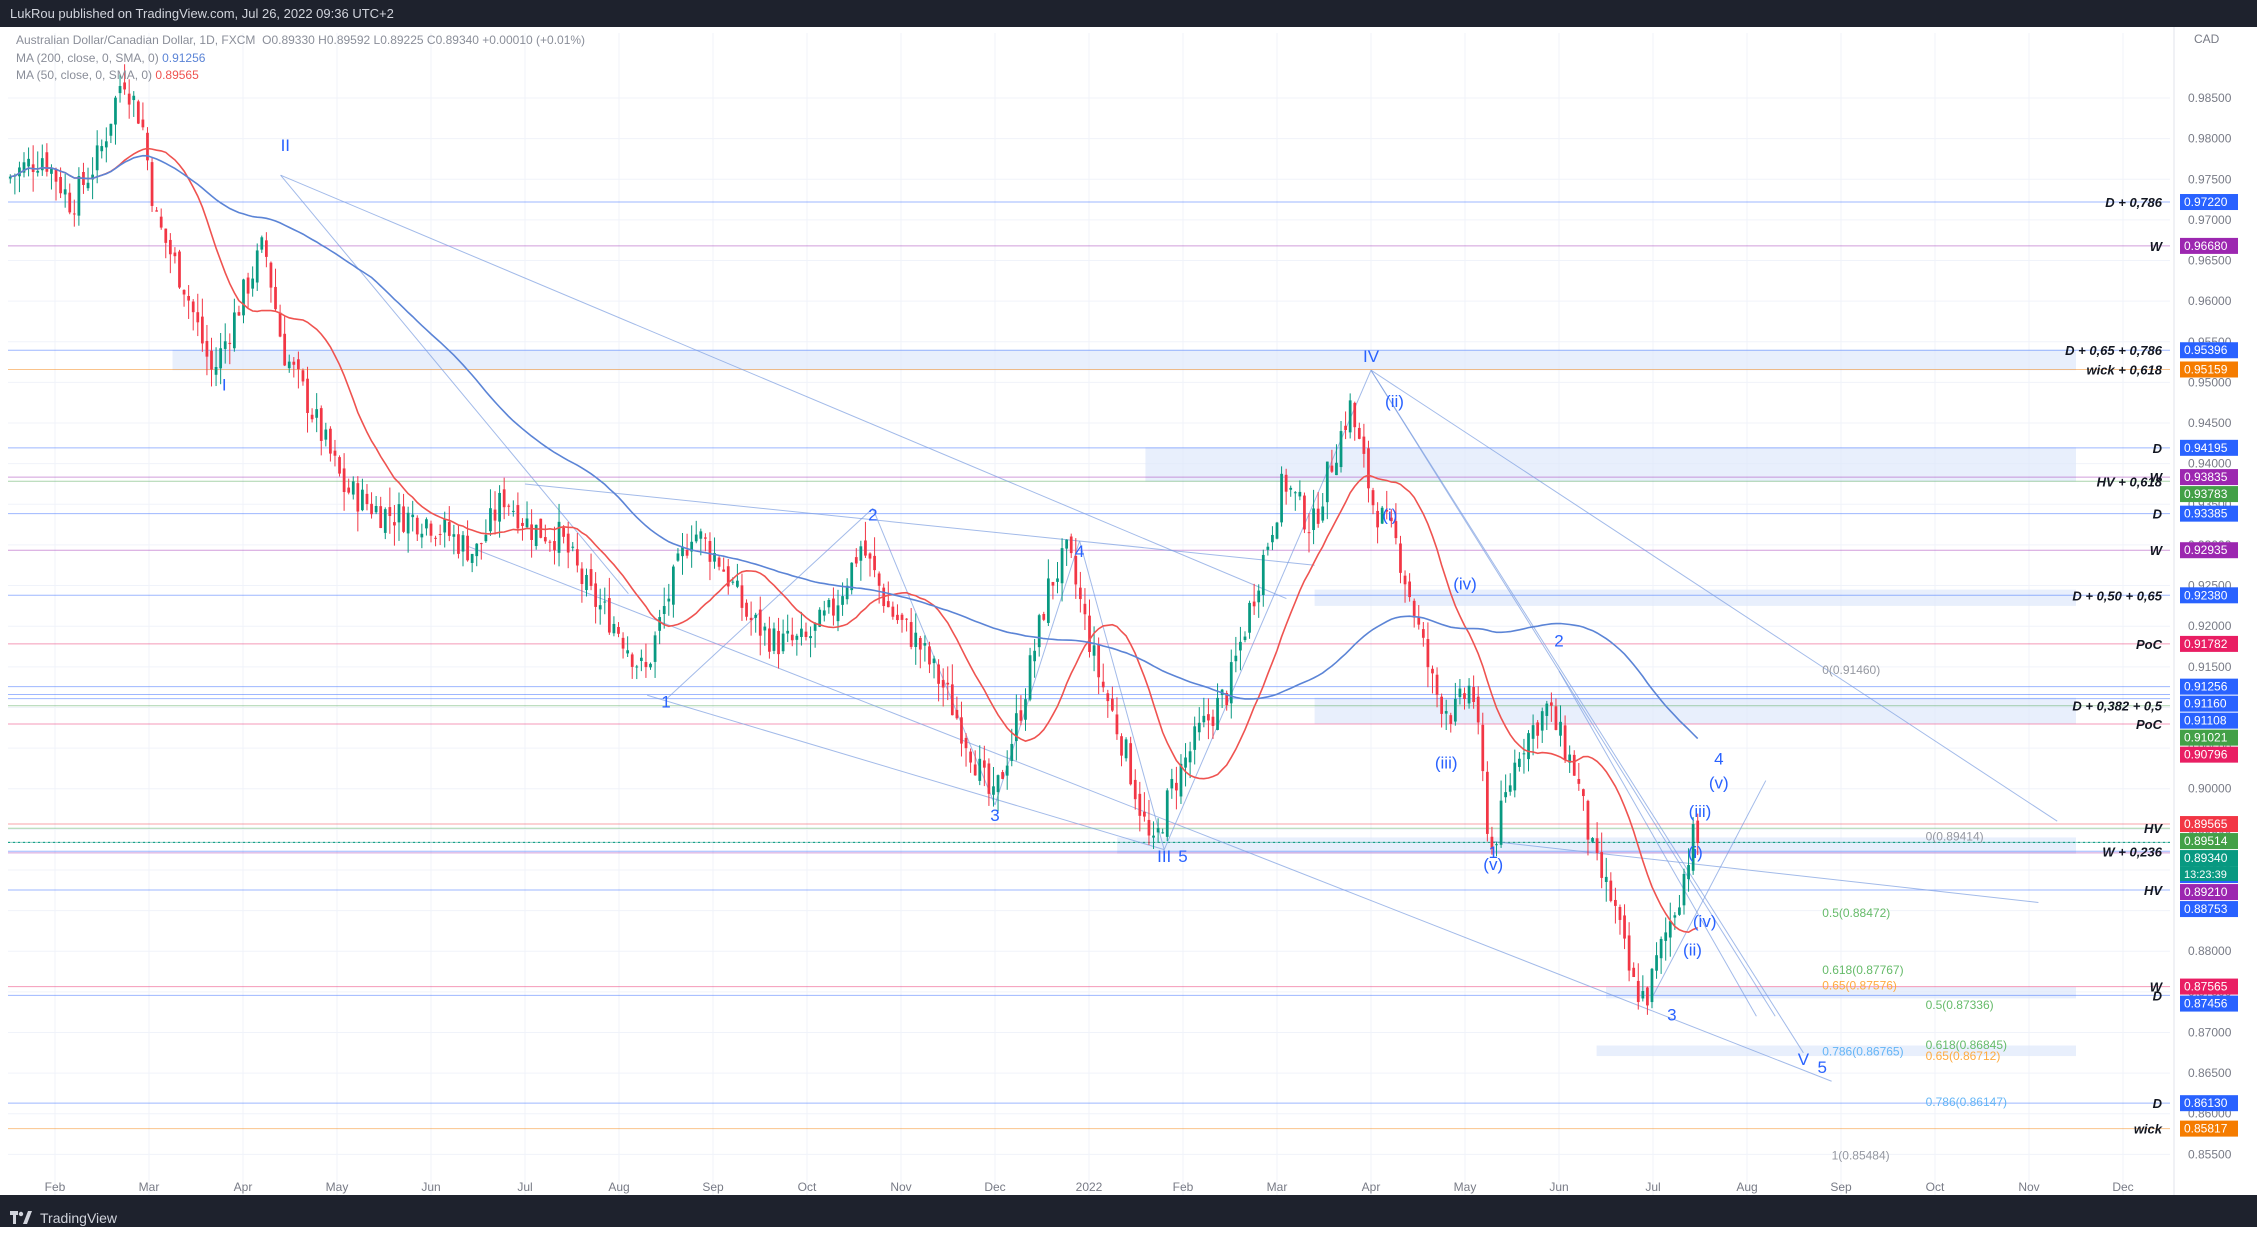 This screenshot has width=2257, height=1234. What do you see at coordinates (2210, 179) in the screenshot?
I see `y-tick-label: 0.97500` at bounding box center [2210, 179].